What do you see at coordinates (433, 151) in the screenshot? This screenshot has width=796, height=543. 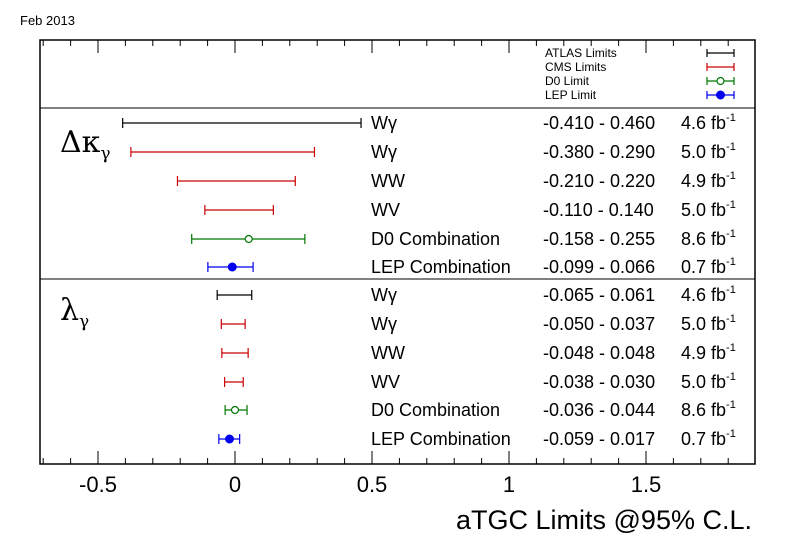 I see `limit-row: Wγ -0.380 - 0.290 5.0 fb-1` at bounding box center [433, 151].